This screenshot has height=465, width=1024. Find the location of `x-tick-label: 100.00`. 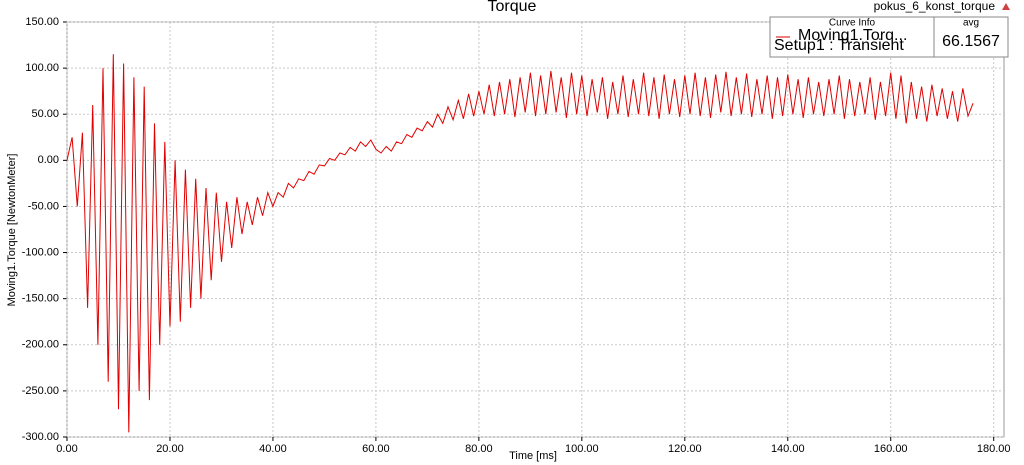

x-tick-label: 100.00 is located at coordinates (582, 449).